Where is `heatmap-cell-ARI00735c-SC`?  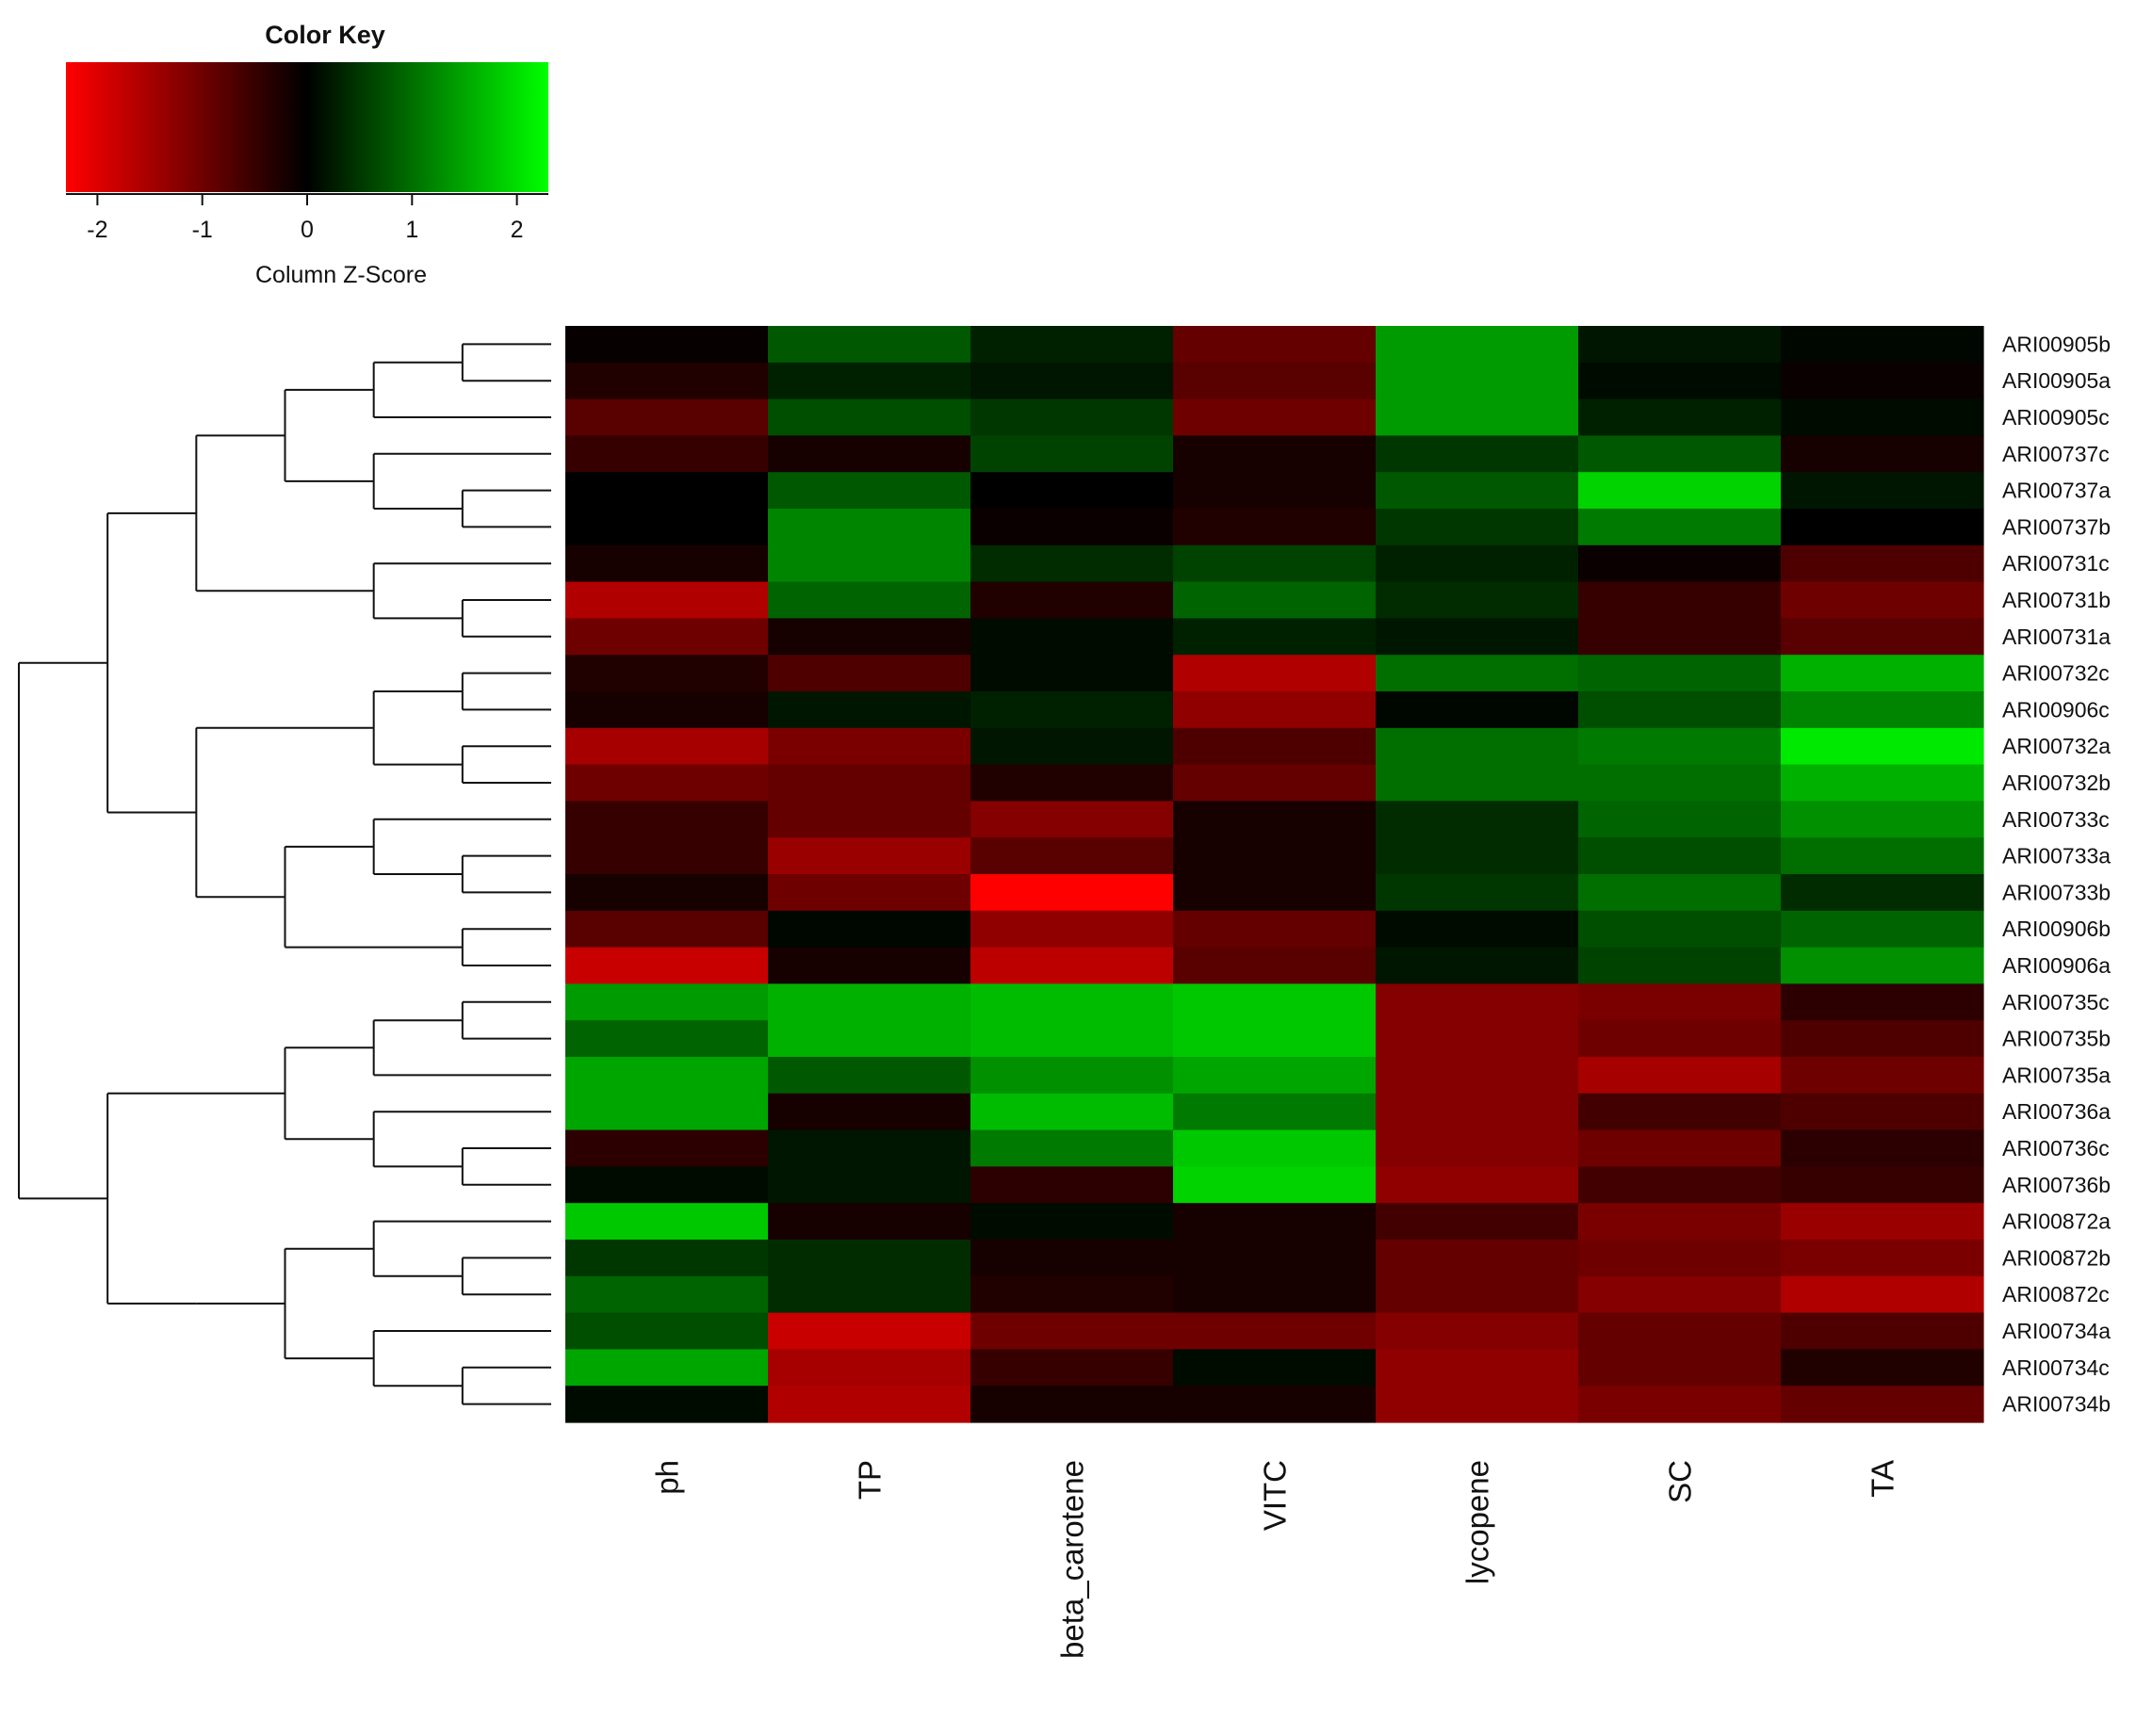 heatmap-cell-ARI00735c-SC is located at coordinates (1680, 1002).